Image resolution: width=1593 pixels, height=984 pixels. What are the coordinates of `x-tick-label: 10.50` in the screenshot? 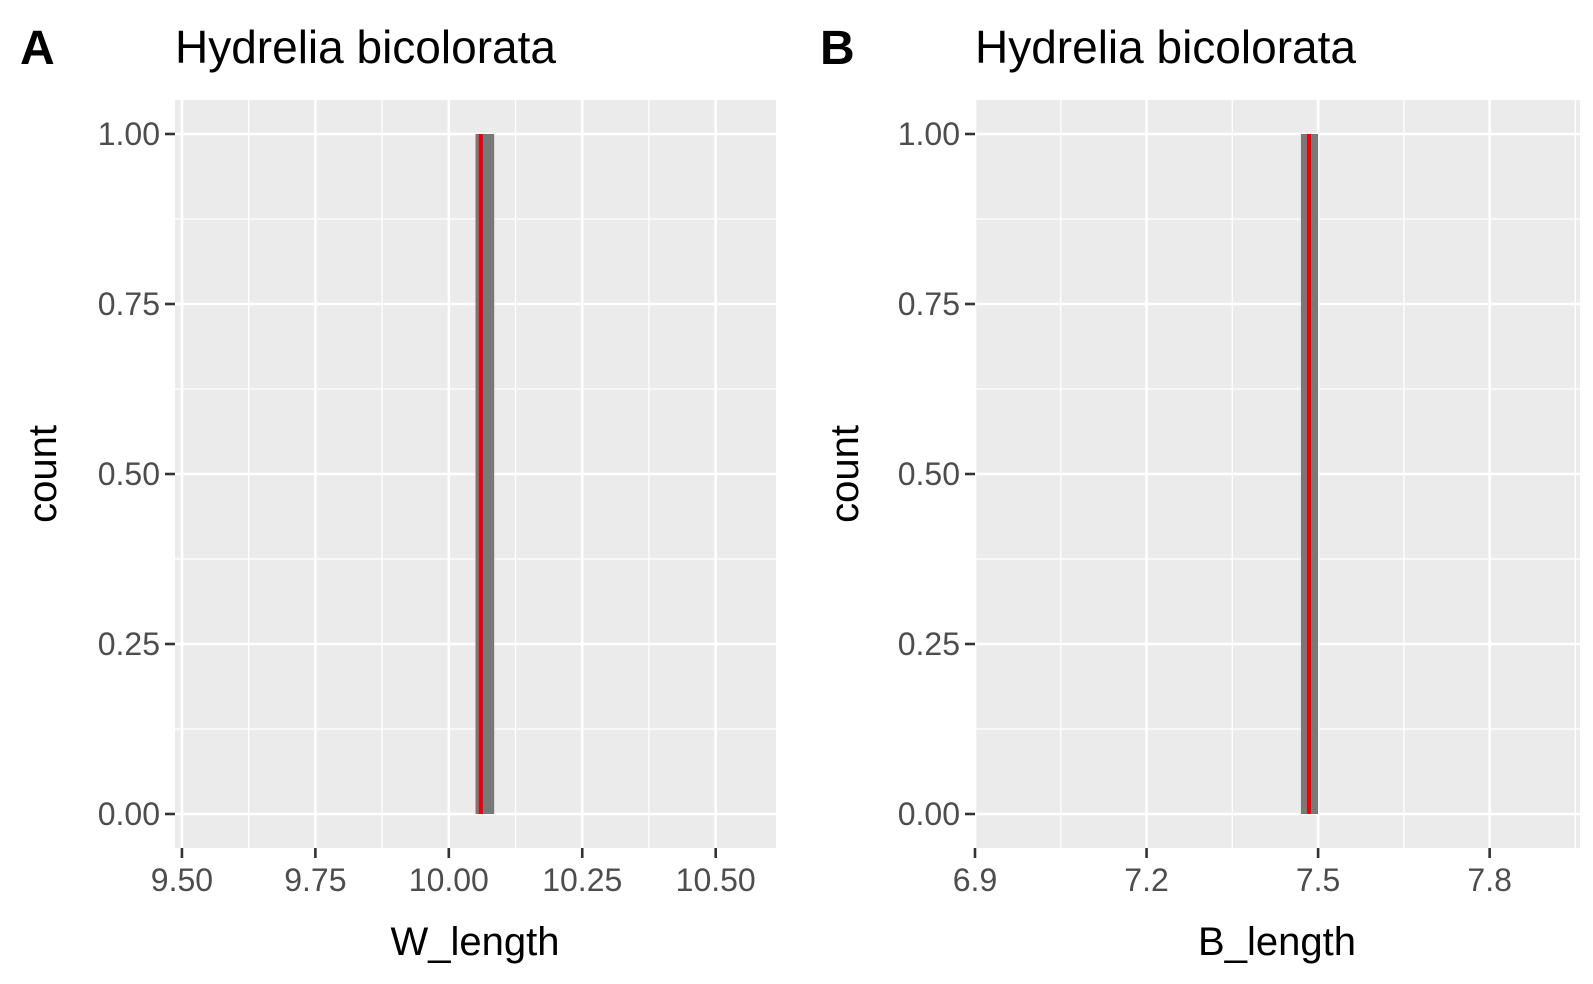 It's located at (716, 880).